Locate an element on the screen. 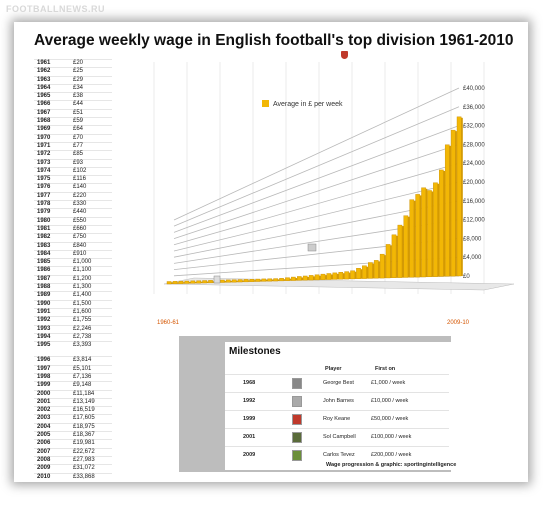  bar-2004 is located at coordinates (423, 232).